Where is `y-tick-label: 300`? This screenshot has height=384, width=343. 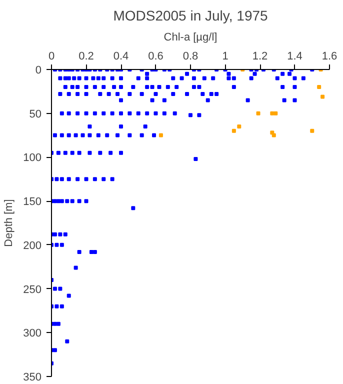 y-tick-label: 300 is located at coordinates (32, 334).